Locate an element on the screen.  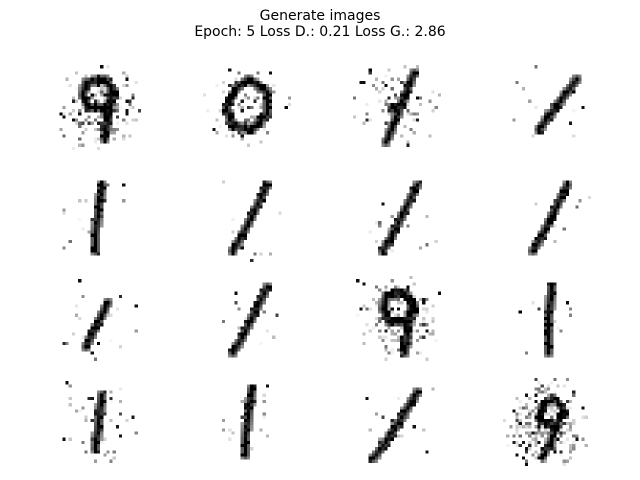
figure-title: Generate images is located at coordinates (320, 16).